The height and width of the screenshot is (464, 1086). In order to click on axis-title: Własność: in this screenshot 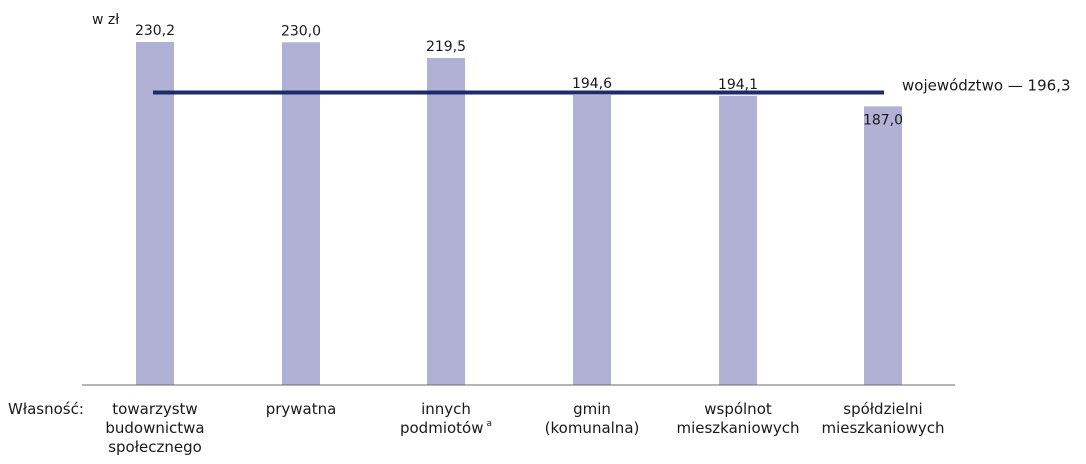, I will do `click(46, 409)`.